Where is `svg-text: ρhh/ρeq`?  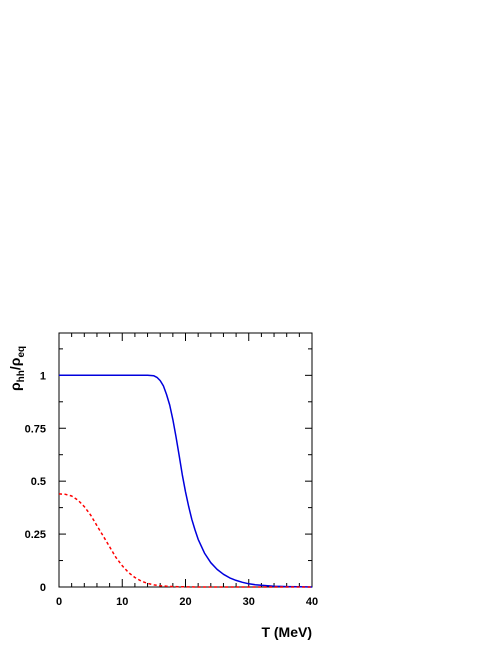 svg-text: ρhh/ρeq is located at coordinates (17, 368).